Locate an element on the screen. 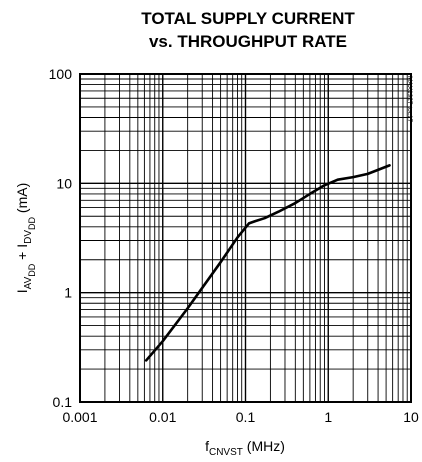  chart-title-line1: TOTAL SUPPLY CURRENT is located at coordinates (248, 18).